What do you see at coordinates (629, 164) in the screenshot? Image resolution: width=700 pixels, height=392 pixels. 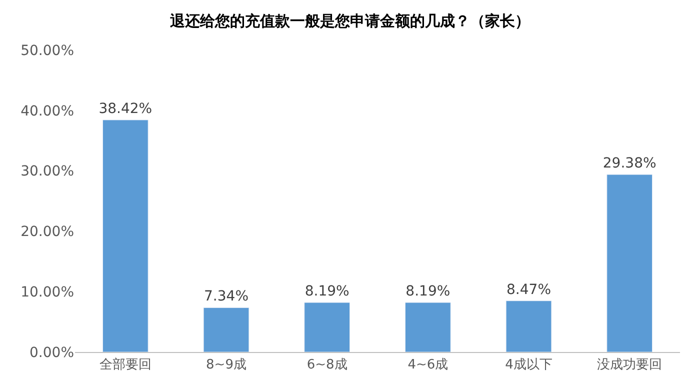 I see `data-label: 29.38%` at bounding box center [629, 164].